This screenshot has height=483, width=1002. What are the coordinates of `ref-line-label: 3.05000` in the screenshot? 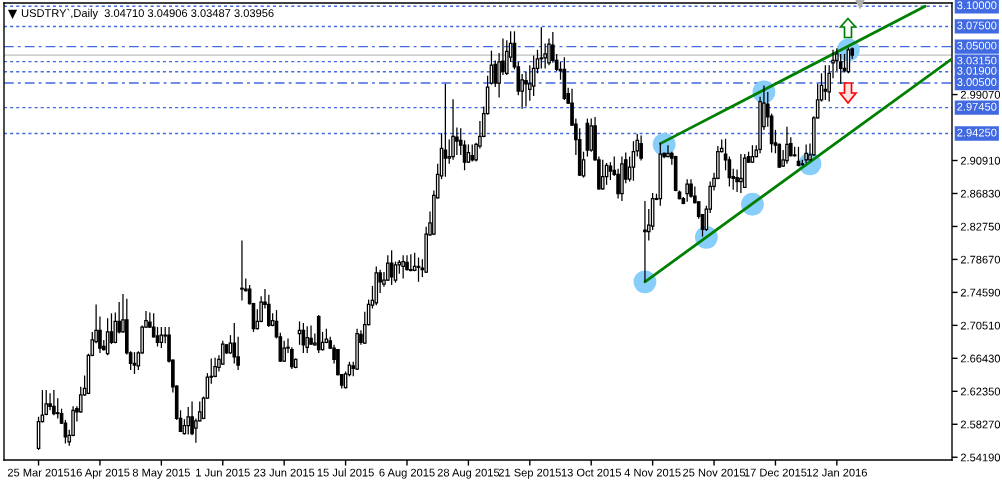 It's located at (977, 45).